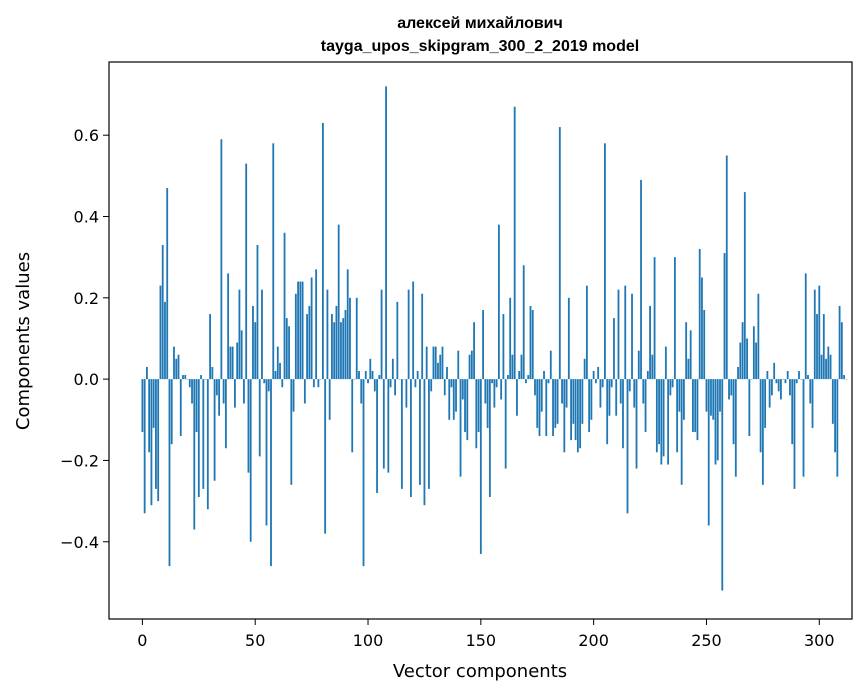 This screenshot has height=696, width=867. I want to click on x-axis-ticks: 0 50 100 150 200 250 300, so click(486, 634).